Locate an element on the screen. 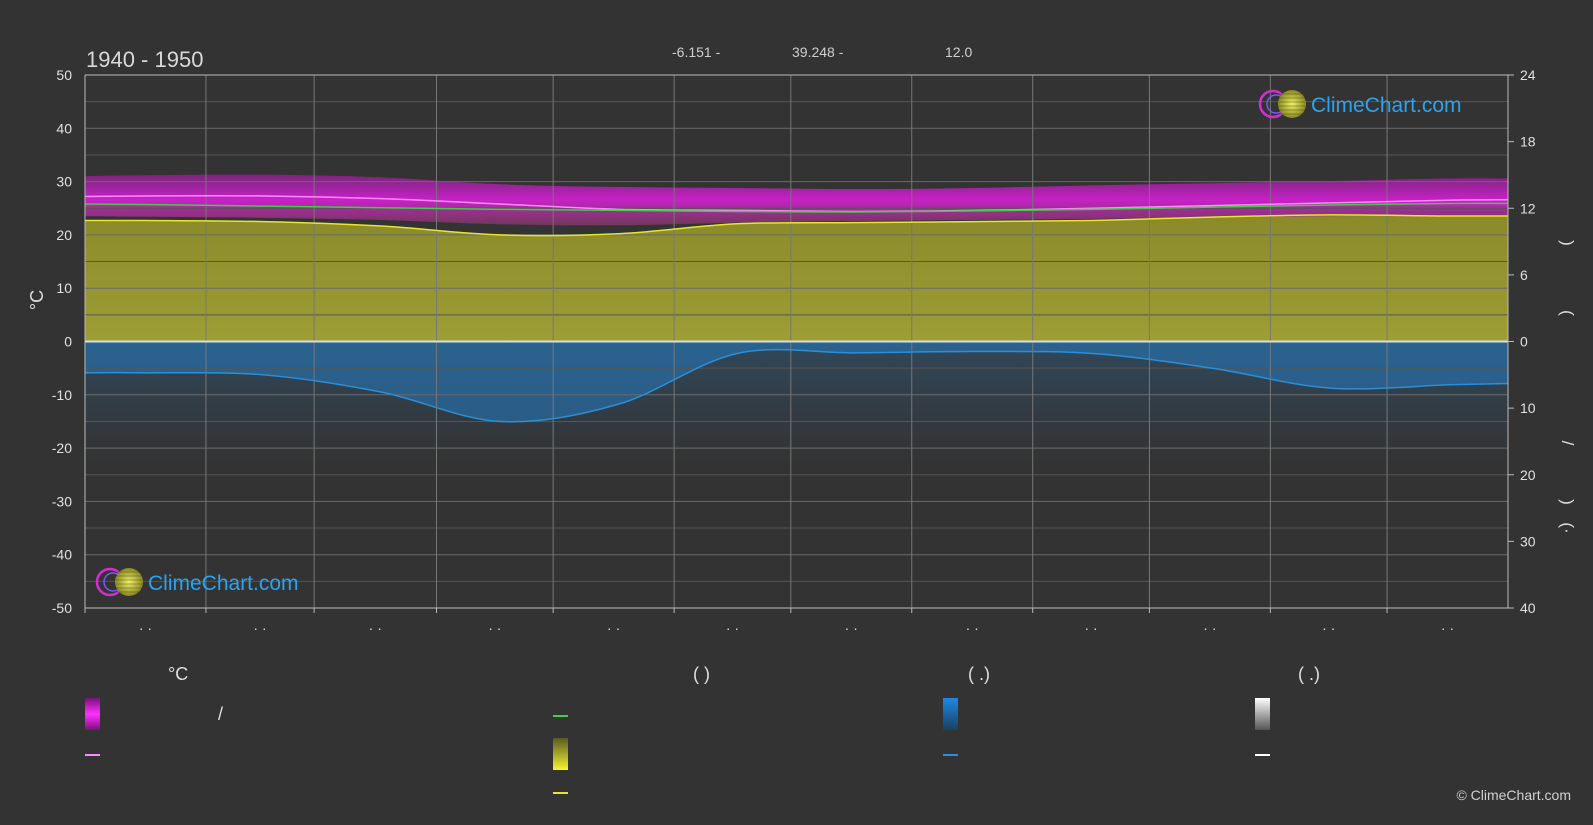 The image size is (1593, 825). right-axis-lower-label: / is located at coordinates (1567, 443).